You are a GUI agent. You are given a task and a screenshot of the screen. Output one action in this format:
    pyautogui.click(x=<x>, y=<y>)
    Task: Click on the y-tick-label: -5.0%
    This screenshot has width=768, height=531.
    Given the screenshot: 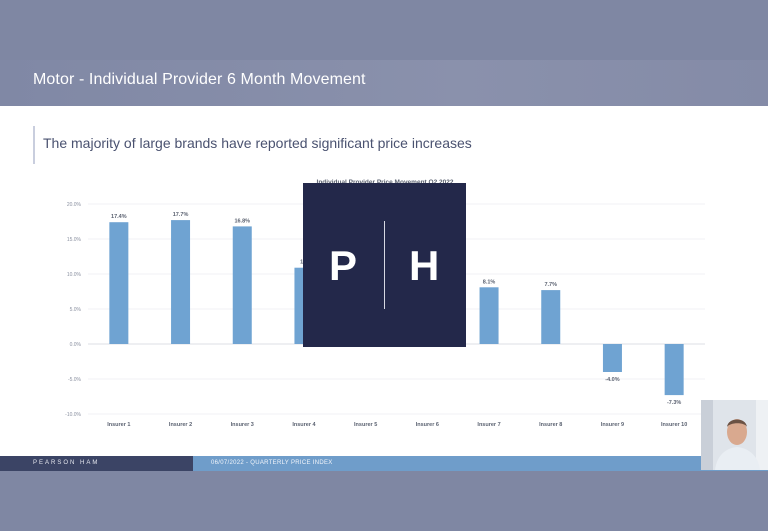 What is the action you would take?
    pyautogui.click(x=75, y=380)
    